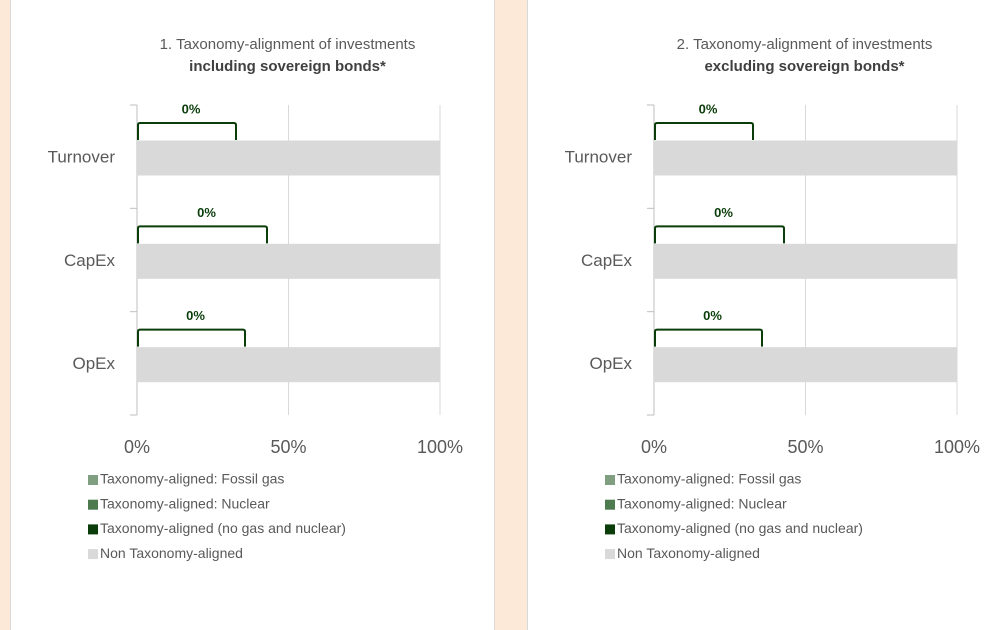 This screenshot has height=630, width=1005. Describe the element at coordinates (804, 66) in the screenshot. I see `chart-subtitle: excluding sovereign bonds*` at that location.